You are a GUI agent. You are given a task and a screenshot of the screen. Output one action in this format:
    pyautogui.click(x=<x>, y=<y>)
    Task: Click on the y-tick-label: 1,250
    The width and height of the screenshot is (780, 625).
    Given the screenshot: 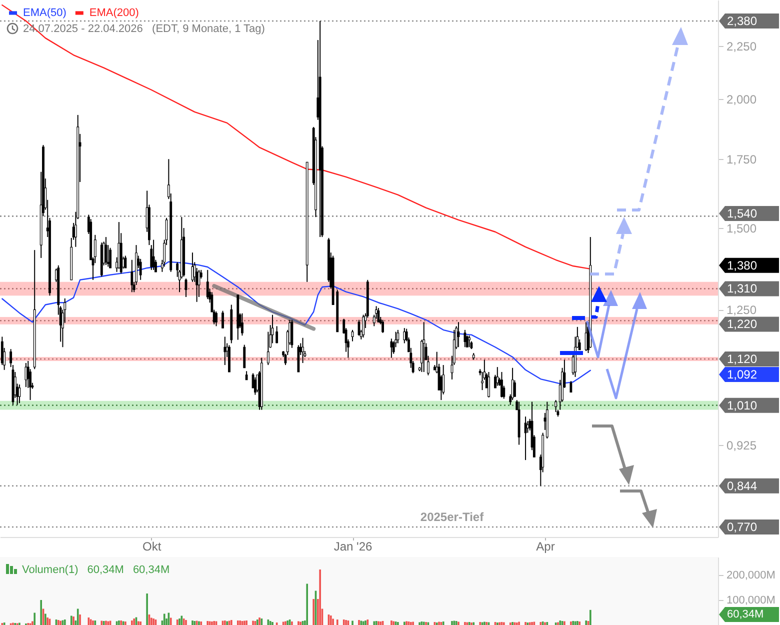 What is the action you would take?
    pyautogui.click(x=741, y=310)
    